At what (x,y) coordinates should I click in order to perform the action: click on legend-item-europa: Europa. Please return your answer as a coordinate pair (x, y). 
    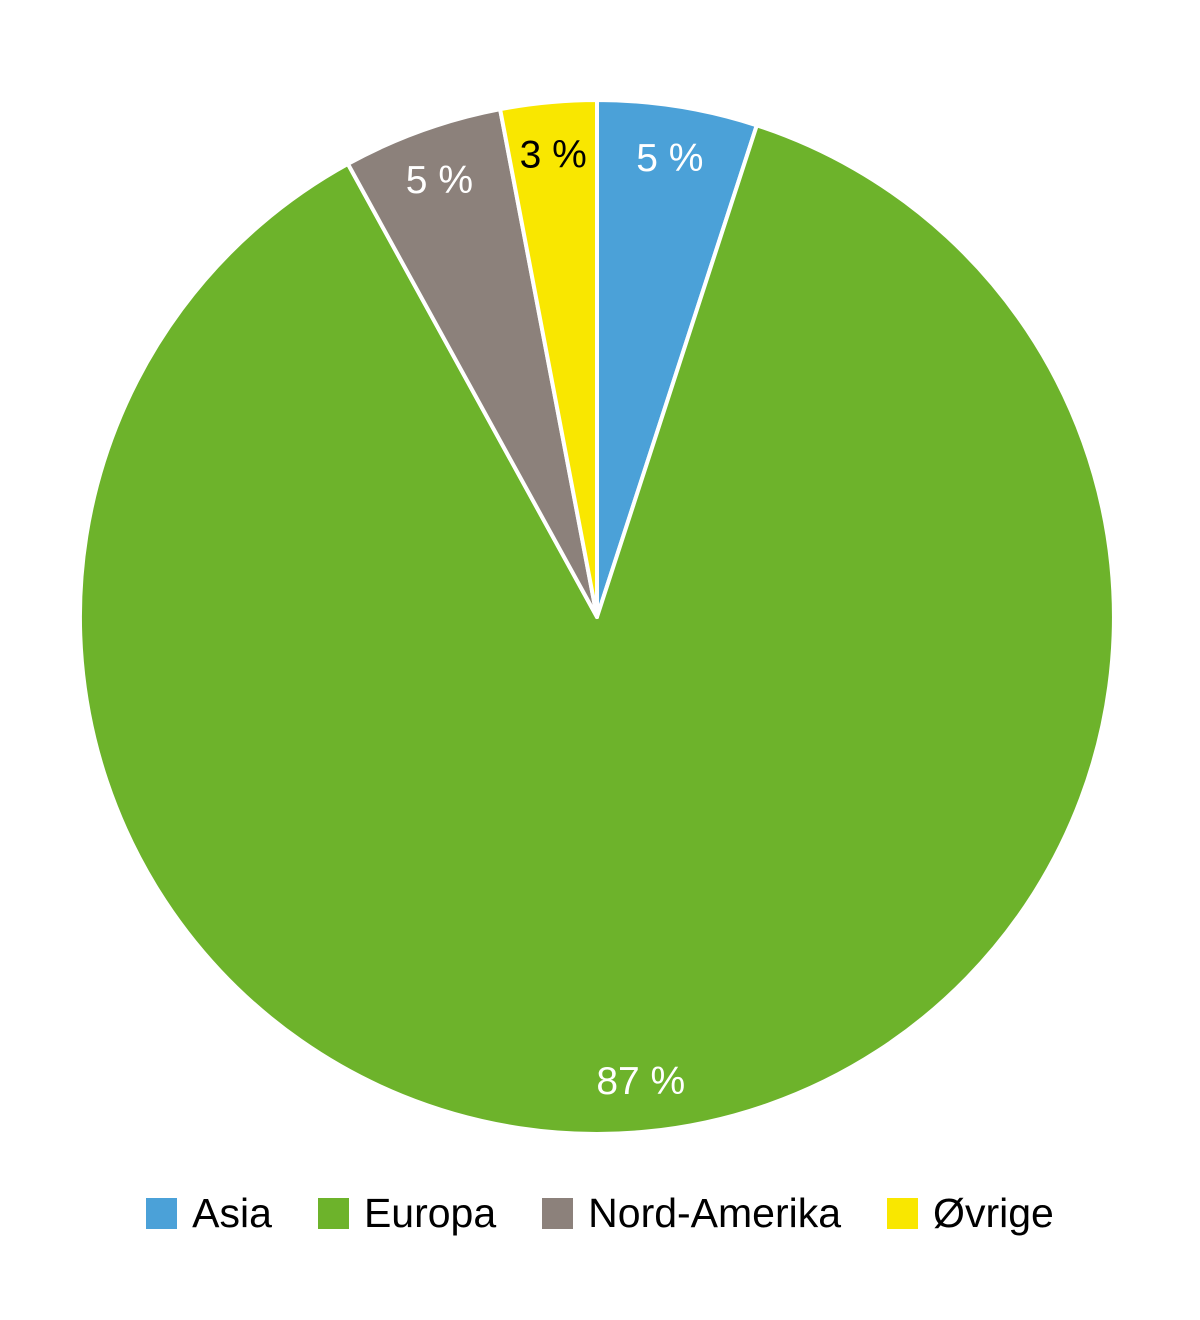
    Looking at the image, I should click on (407, 1213).